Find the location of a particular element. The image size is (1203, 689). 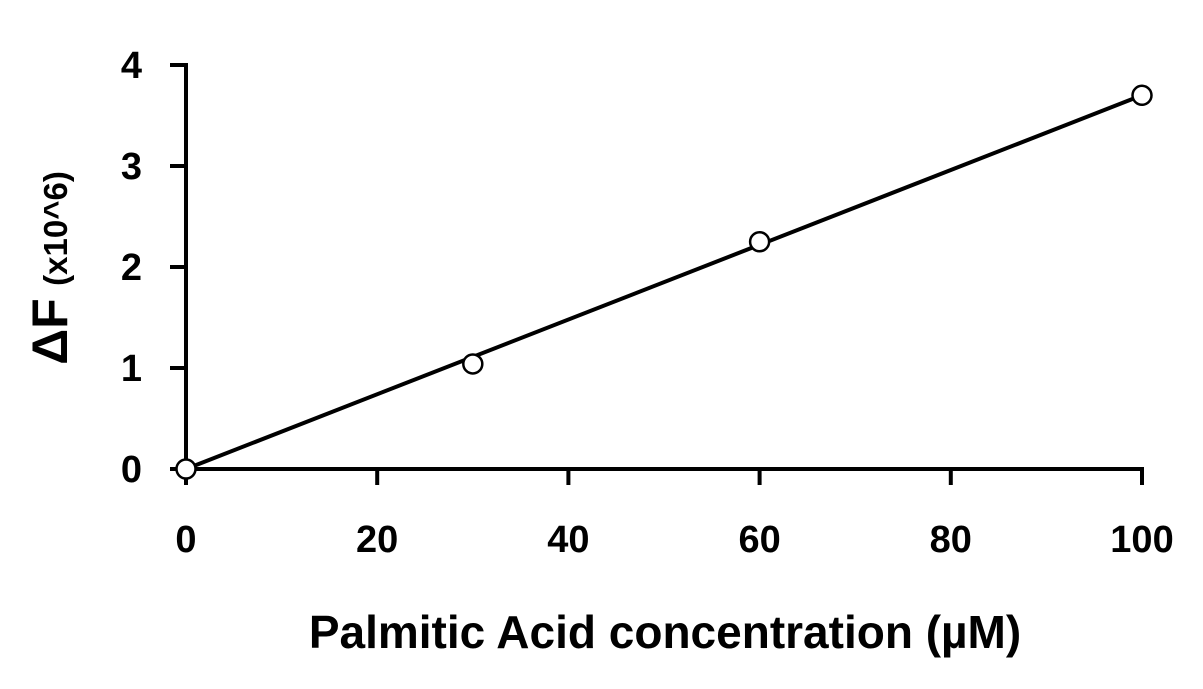

y-tick-label: 1 is located at coordinates (131, 369).